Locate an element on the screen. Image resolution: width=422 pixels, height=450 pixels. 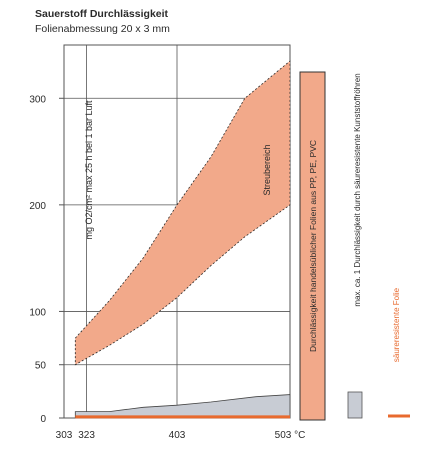
y-tick-label: 50 is located at coordinates (41, 366).